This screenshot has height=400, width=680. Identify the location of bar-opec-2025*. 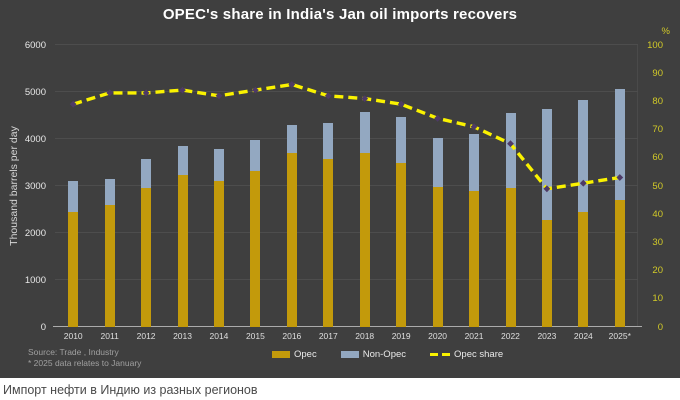
(619, 263).